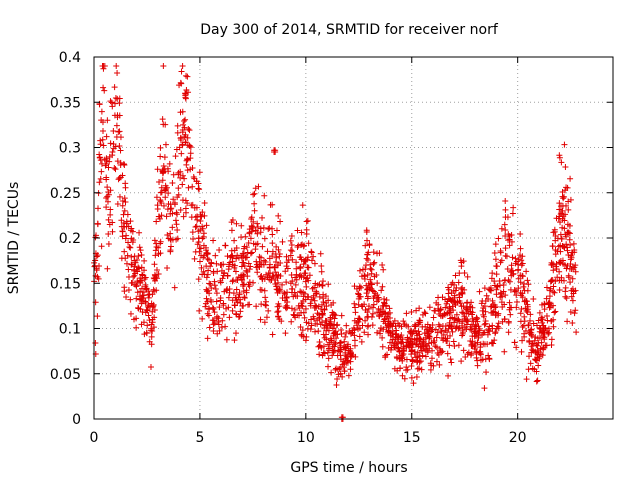  Describe the element at coordinates (94, 438) in the screenshot. I see `x-tick-label: 0` at that location.